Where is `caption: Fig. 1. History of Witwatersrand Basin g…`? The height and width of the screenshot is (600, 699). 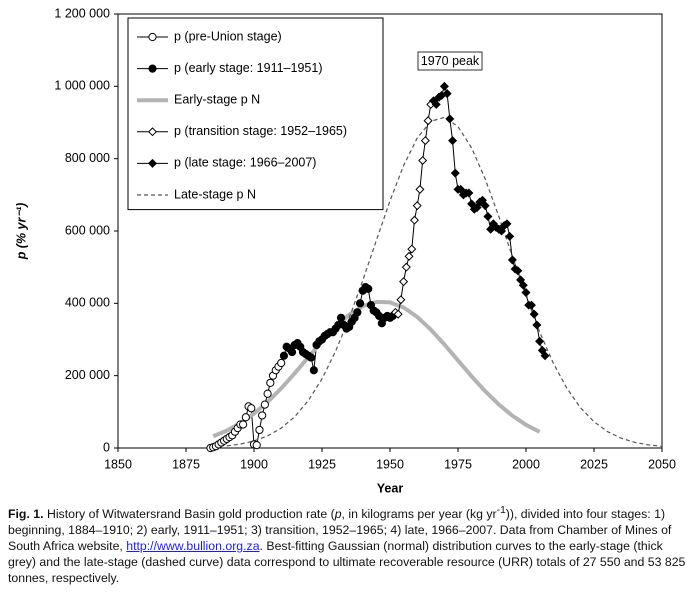 caption: Fig. 1. History of Witwatersrand Basin g… is located at coordinates (350, 544).